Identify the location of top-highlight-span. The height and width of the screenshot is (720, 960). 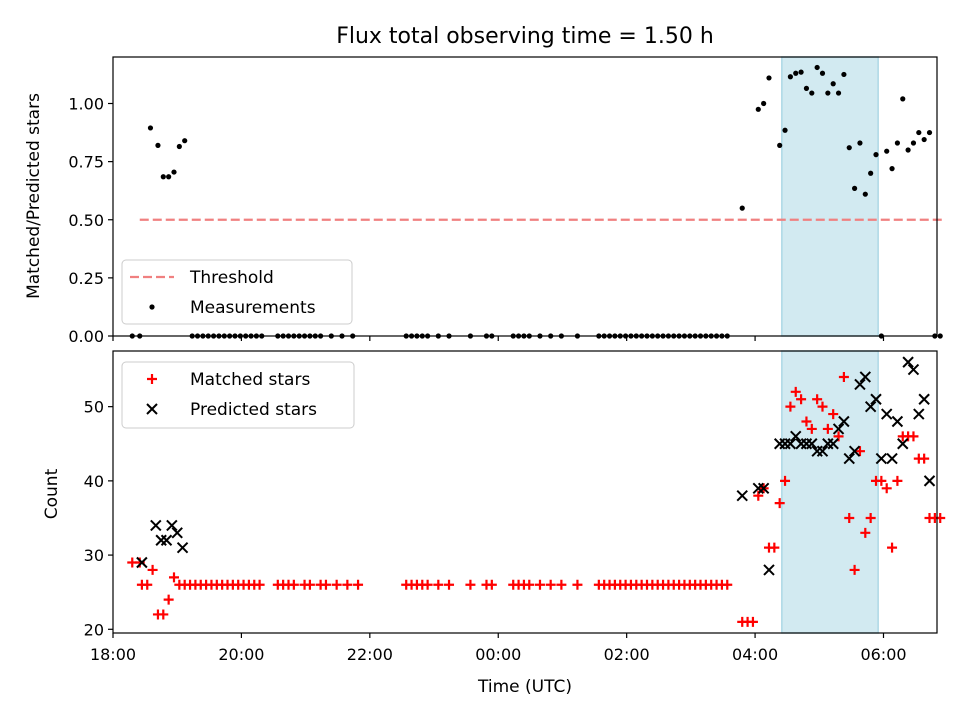
(830, 196).